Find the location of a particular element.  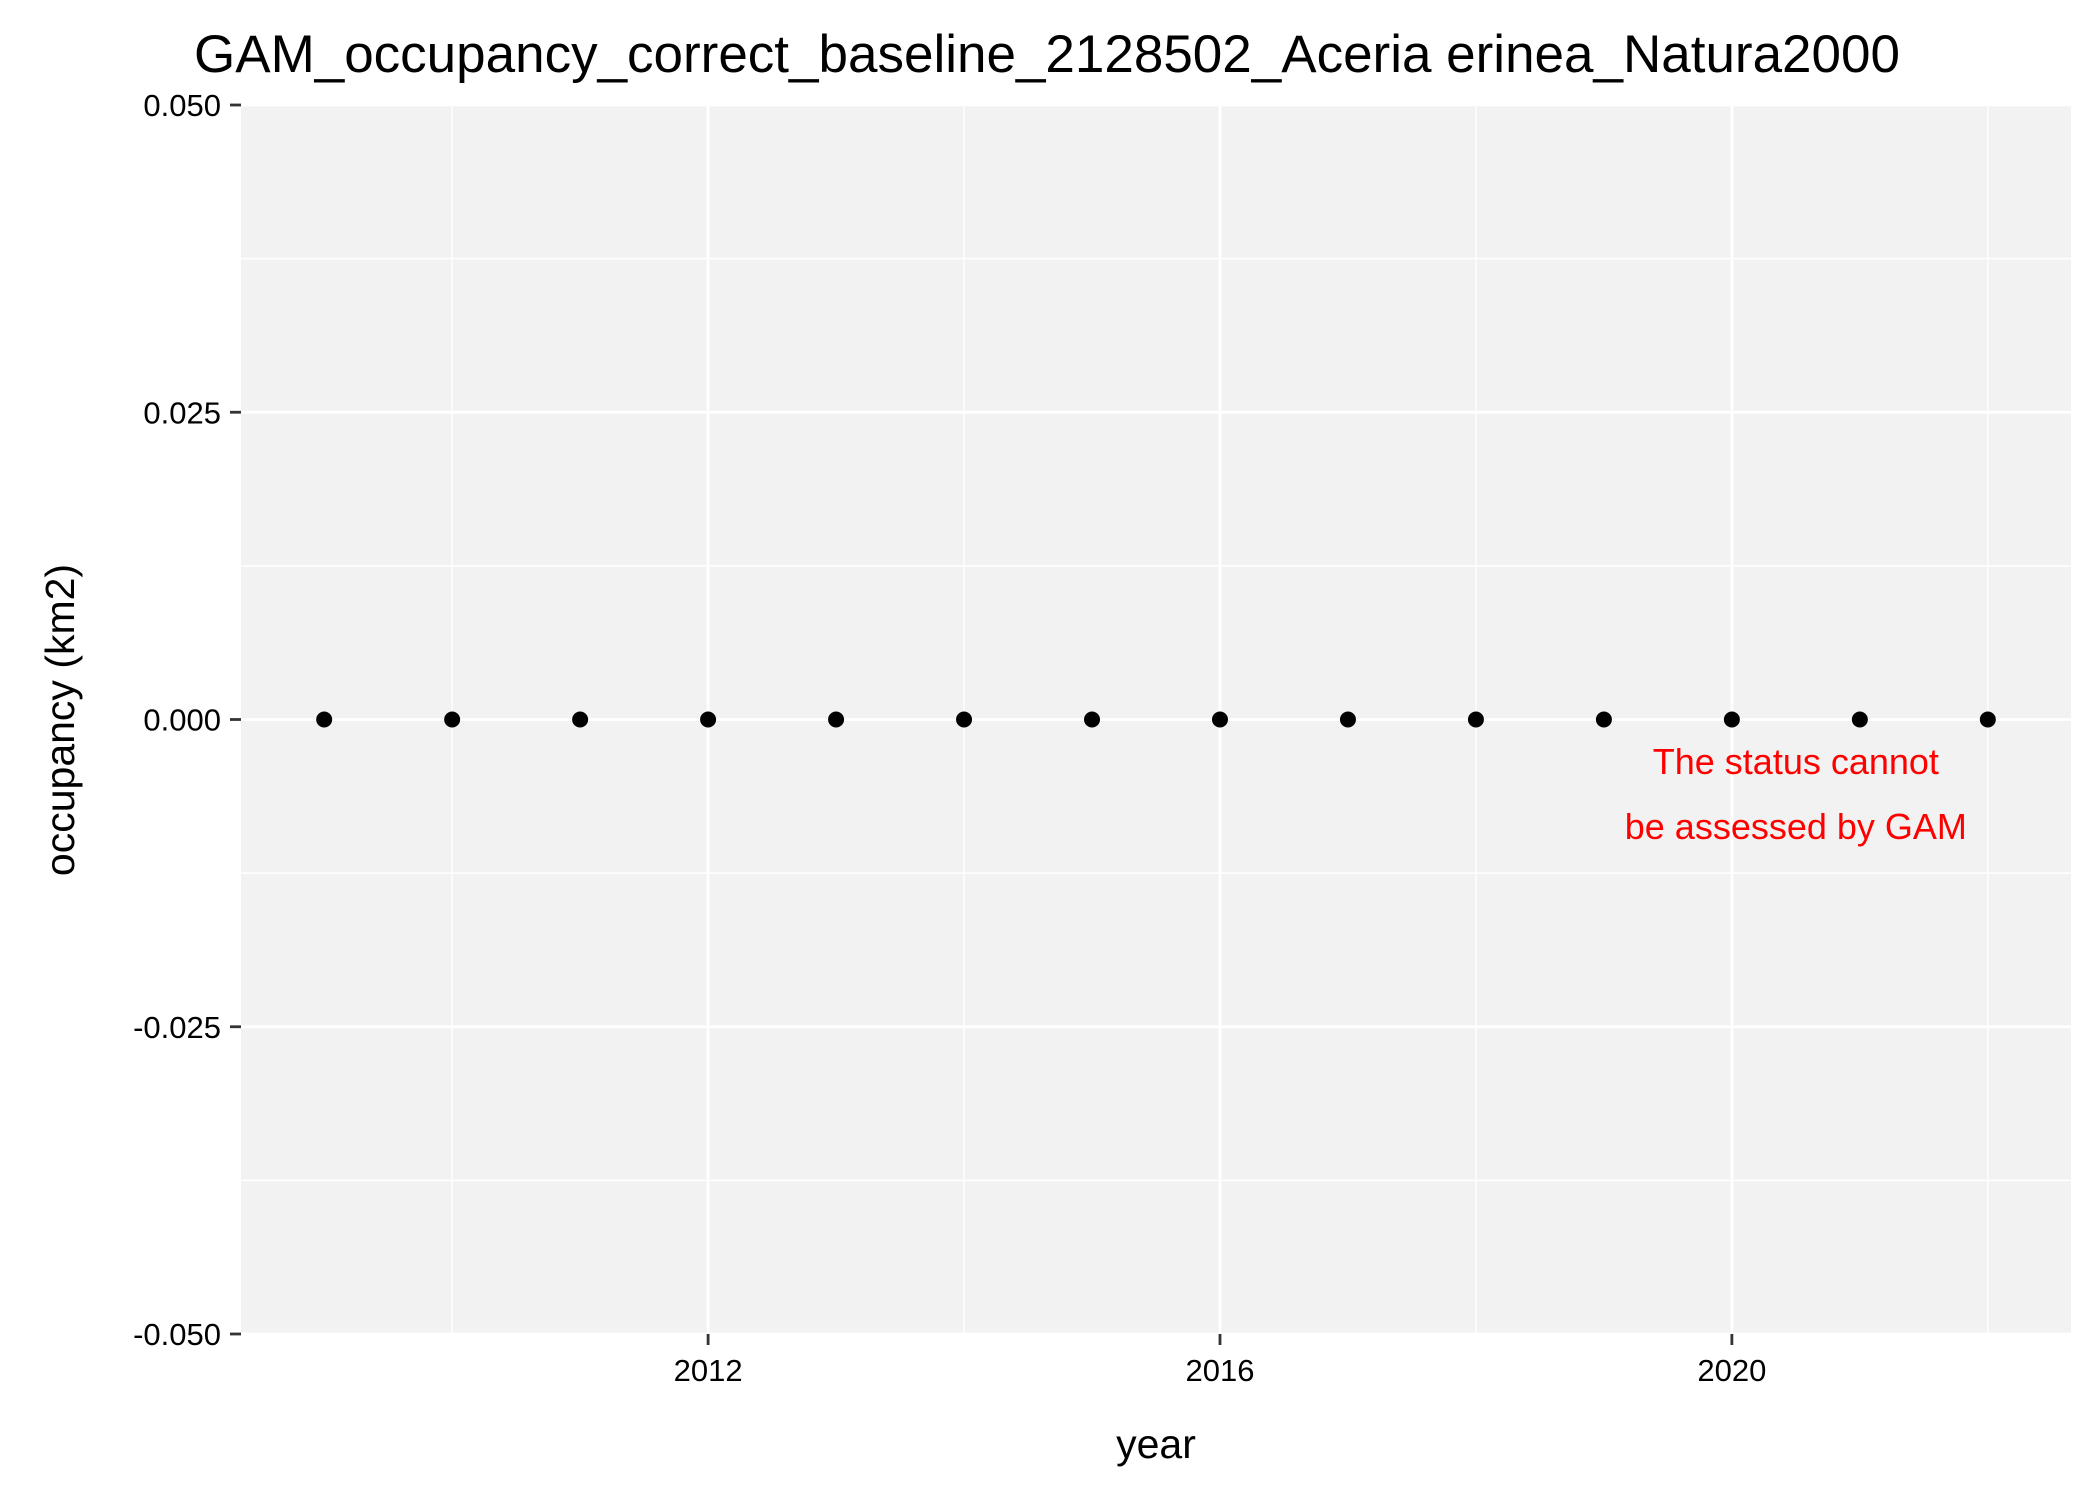

x-tick-label: 2020 is located at coordinates (1731, 1370).